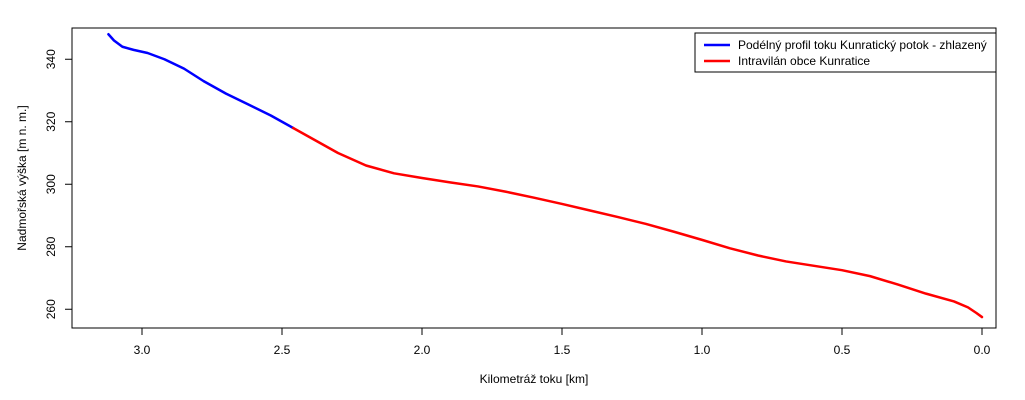  I want to click on x-axis-label: Kilometráž toku [km], so click(534, 379).